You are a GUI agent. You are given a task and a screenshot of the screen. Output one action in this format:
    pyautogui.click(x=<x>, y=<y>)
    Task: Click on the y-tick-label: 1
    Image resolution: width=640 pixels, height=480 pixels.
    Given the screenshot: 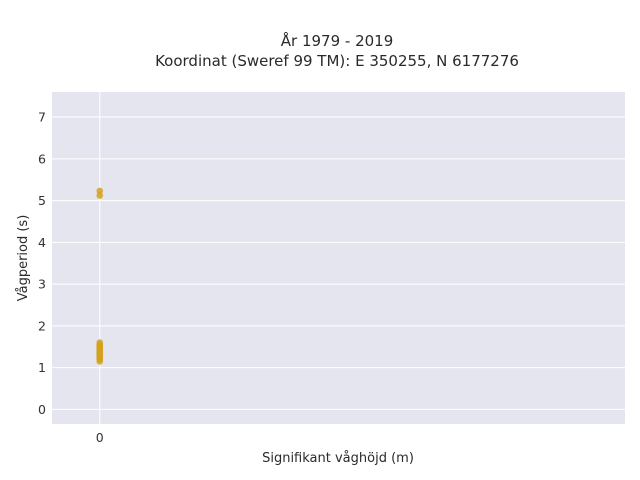 What is the action you would take?
    pyautogui.click(x=42, y=367)
    